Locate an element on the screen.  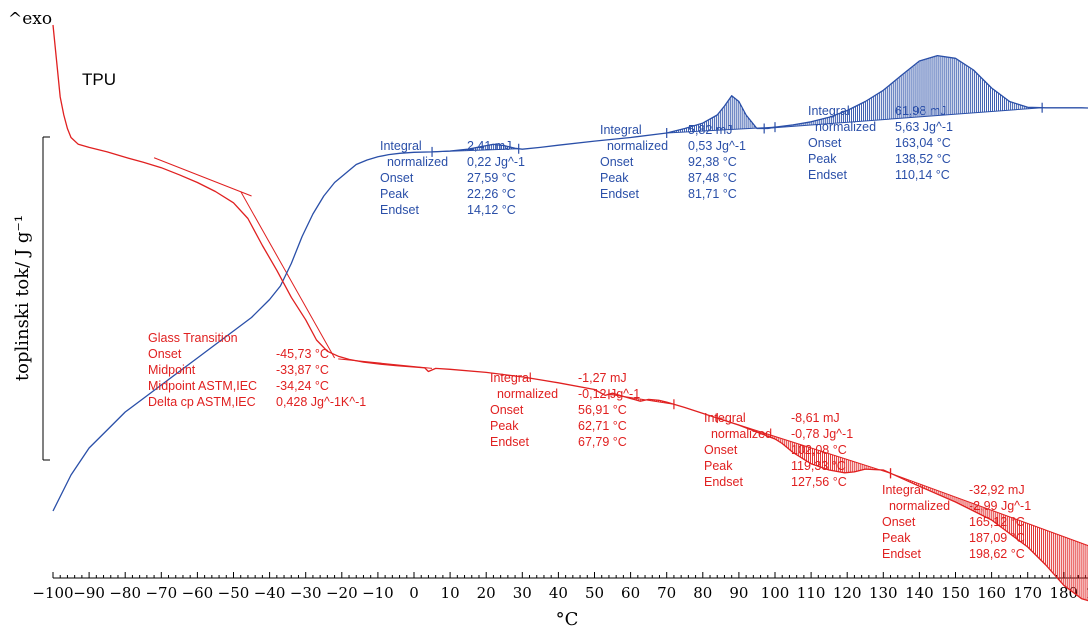
red-baseline is located at coordinates (989, 509).